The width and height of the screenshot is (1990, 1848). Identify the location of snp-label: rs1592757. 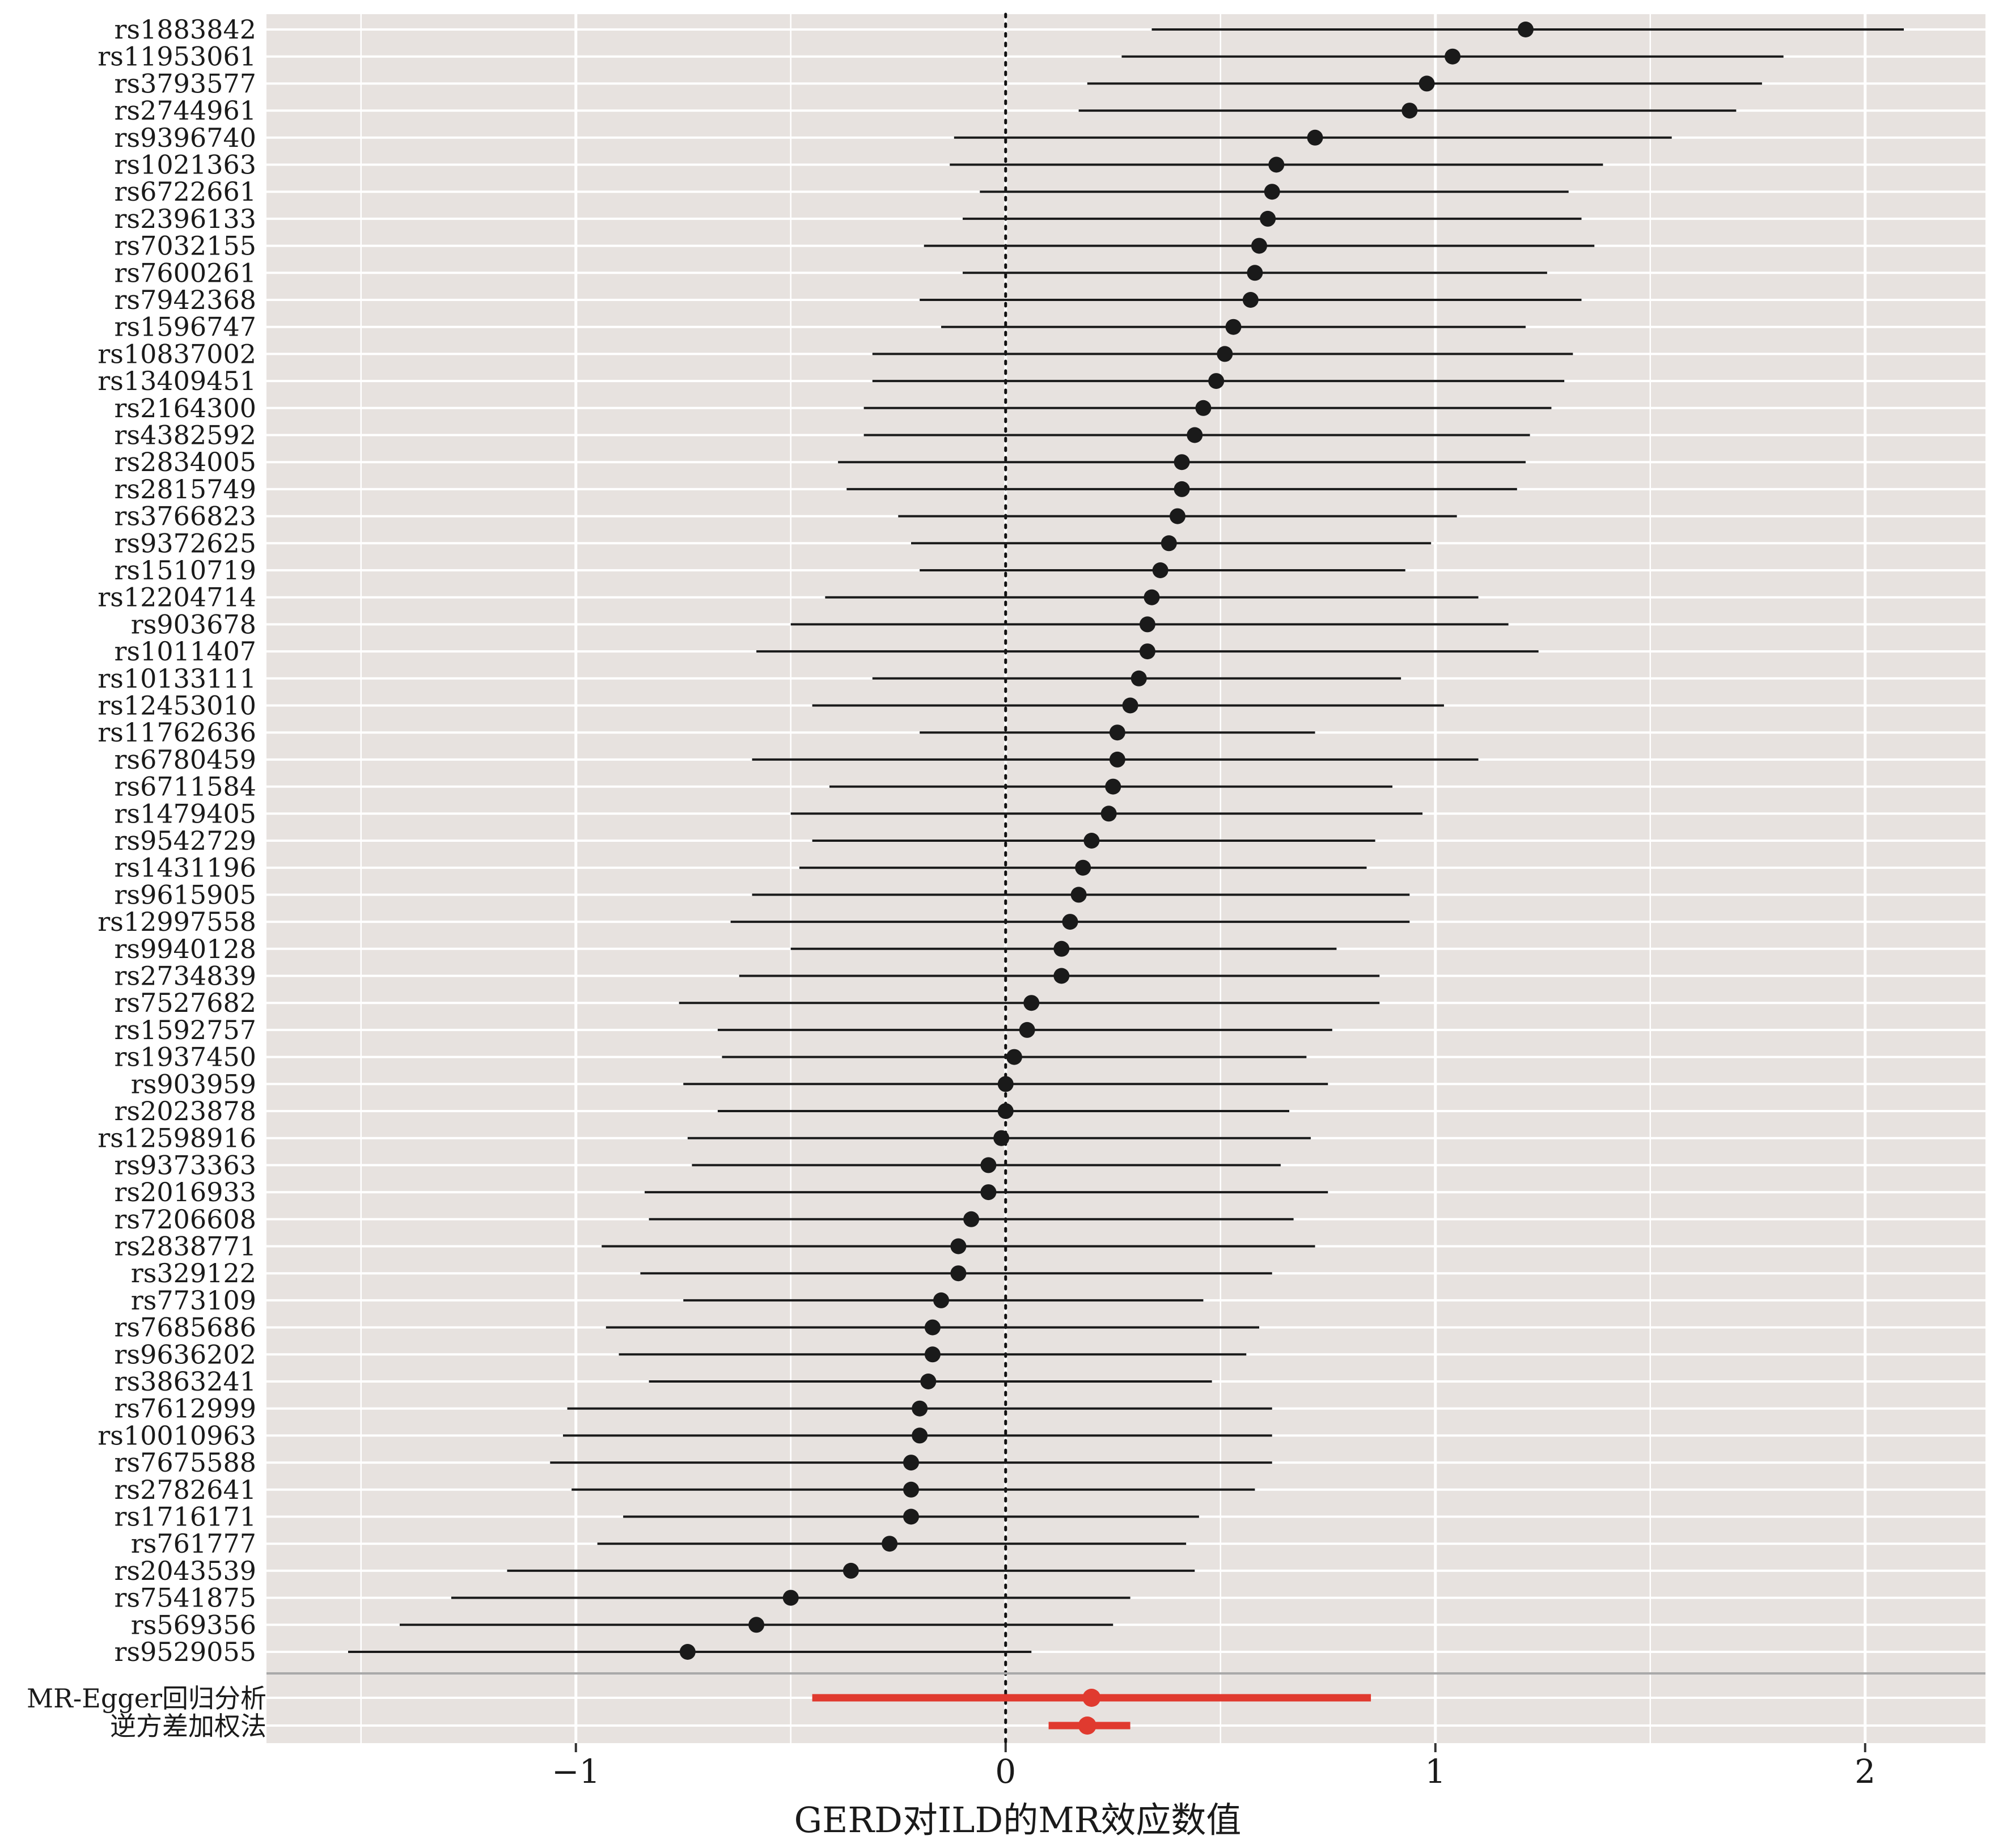
(185, 1030).